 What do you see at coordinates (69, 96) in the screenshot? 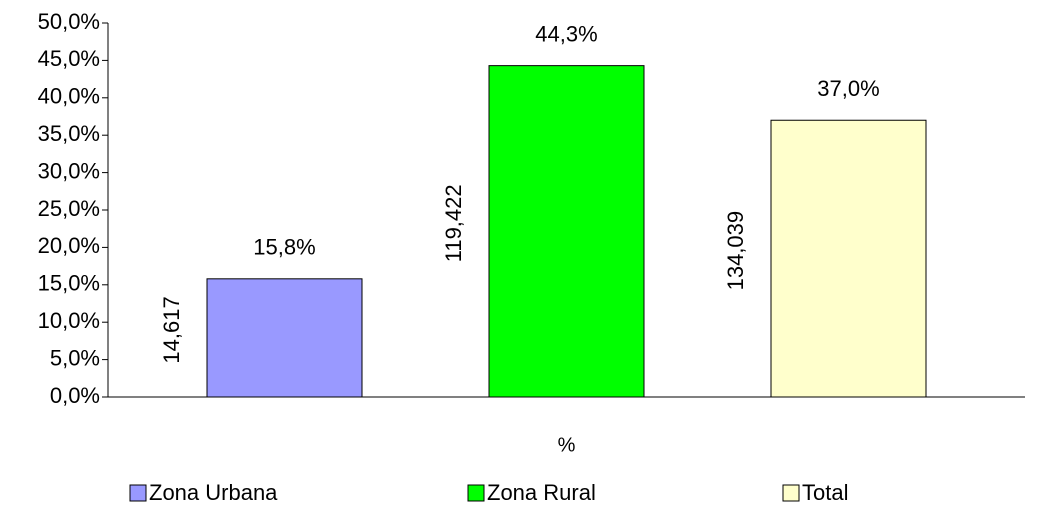
I see `y-tick-label: 40,0%` at bounding box center [69, 96].